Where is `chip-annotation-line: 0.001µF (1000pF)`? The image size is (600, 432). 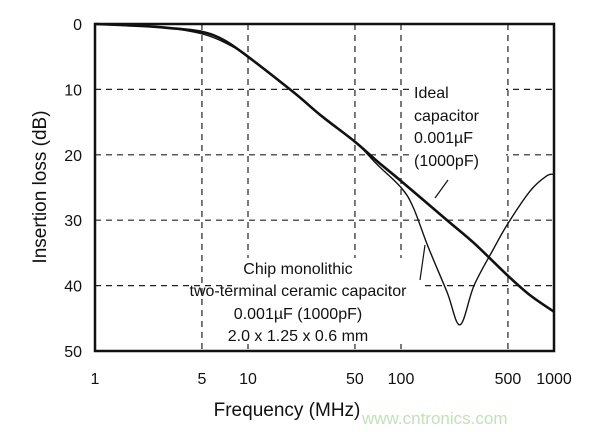
chip-annotation-line: 0.001µF (1000pF) is located at coordinates (298, 314).